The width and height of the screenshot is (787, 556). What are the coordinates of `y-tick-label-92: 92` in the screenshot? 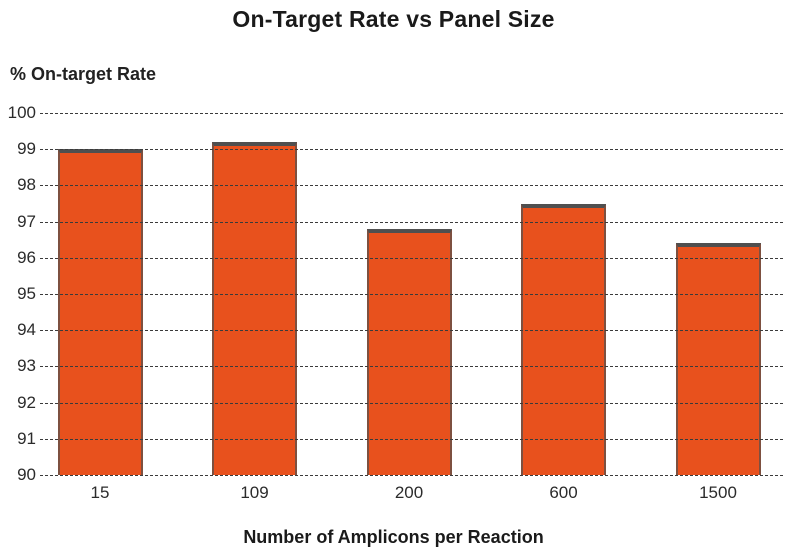 It's located at (26, 402).